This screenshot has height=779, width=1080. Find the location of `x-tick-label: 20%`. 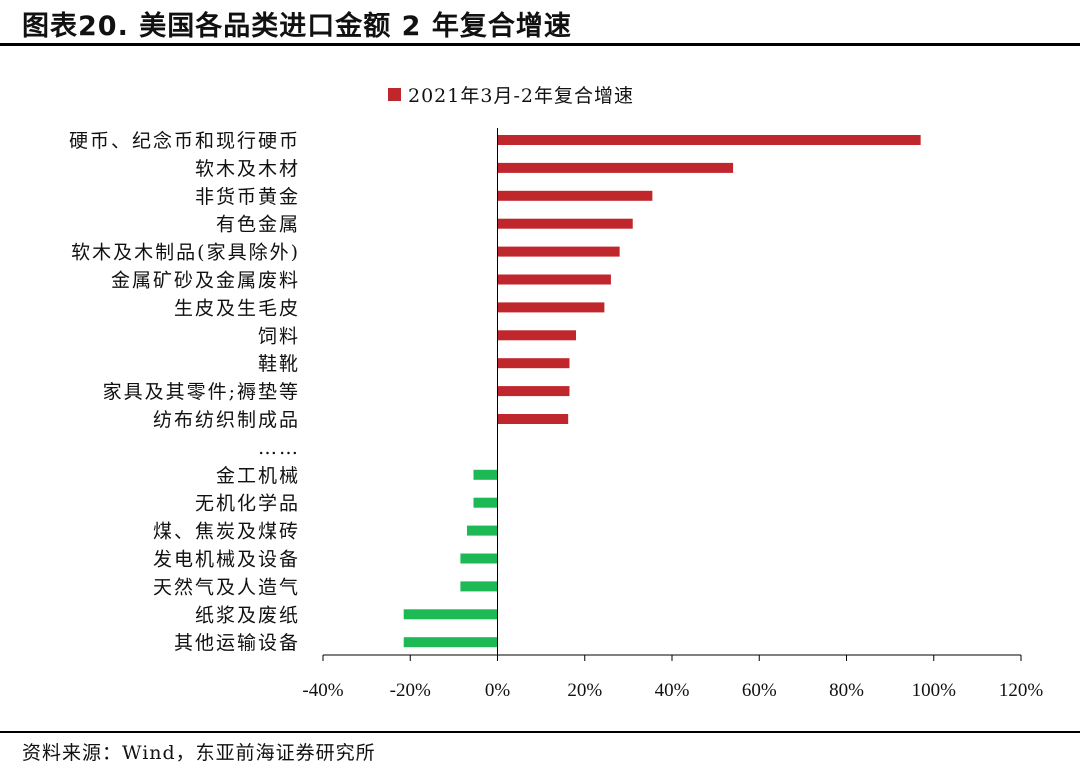

x-tick-label: 20% is located at coordinates (584, 690).